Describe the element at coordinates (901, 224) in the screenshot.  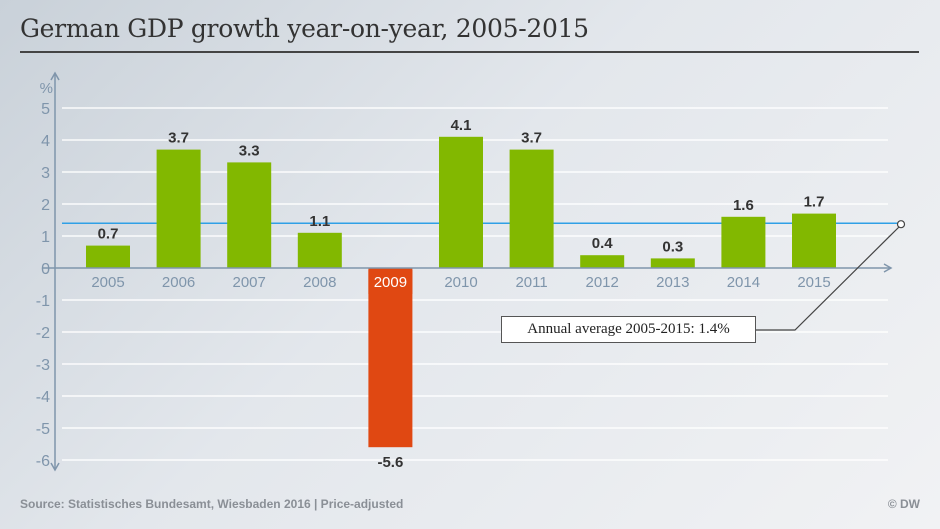
I see `annotation-marker` at that location.